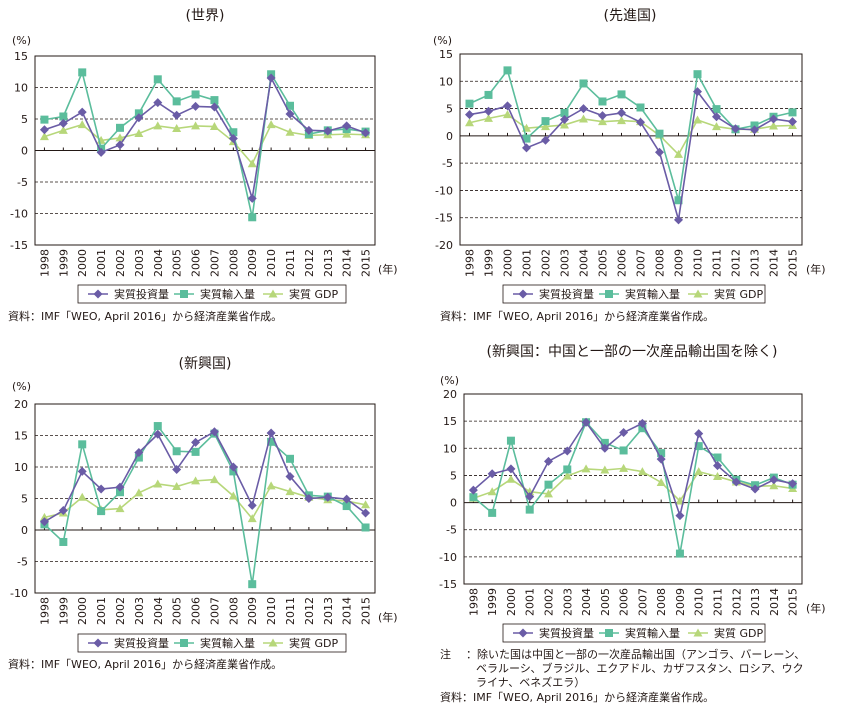 The height and width of the screenshot is (710, 844). What do you see at coordinates (196, 611) in the screenshot?
I see `x-tick-label: 2006` at bounding box center [196, 611].